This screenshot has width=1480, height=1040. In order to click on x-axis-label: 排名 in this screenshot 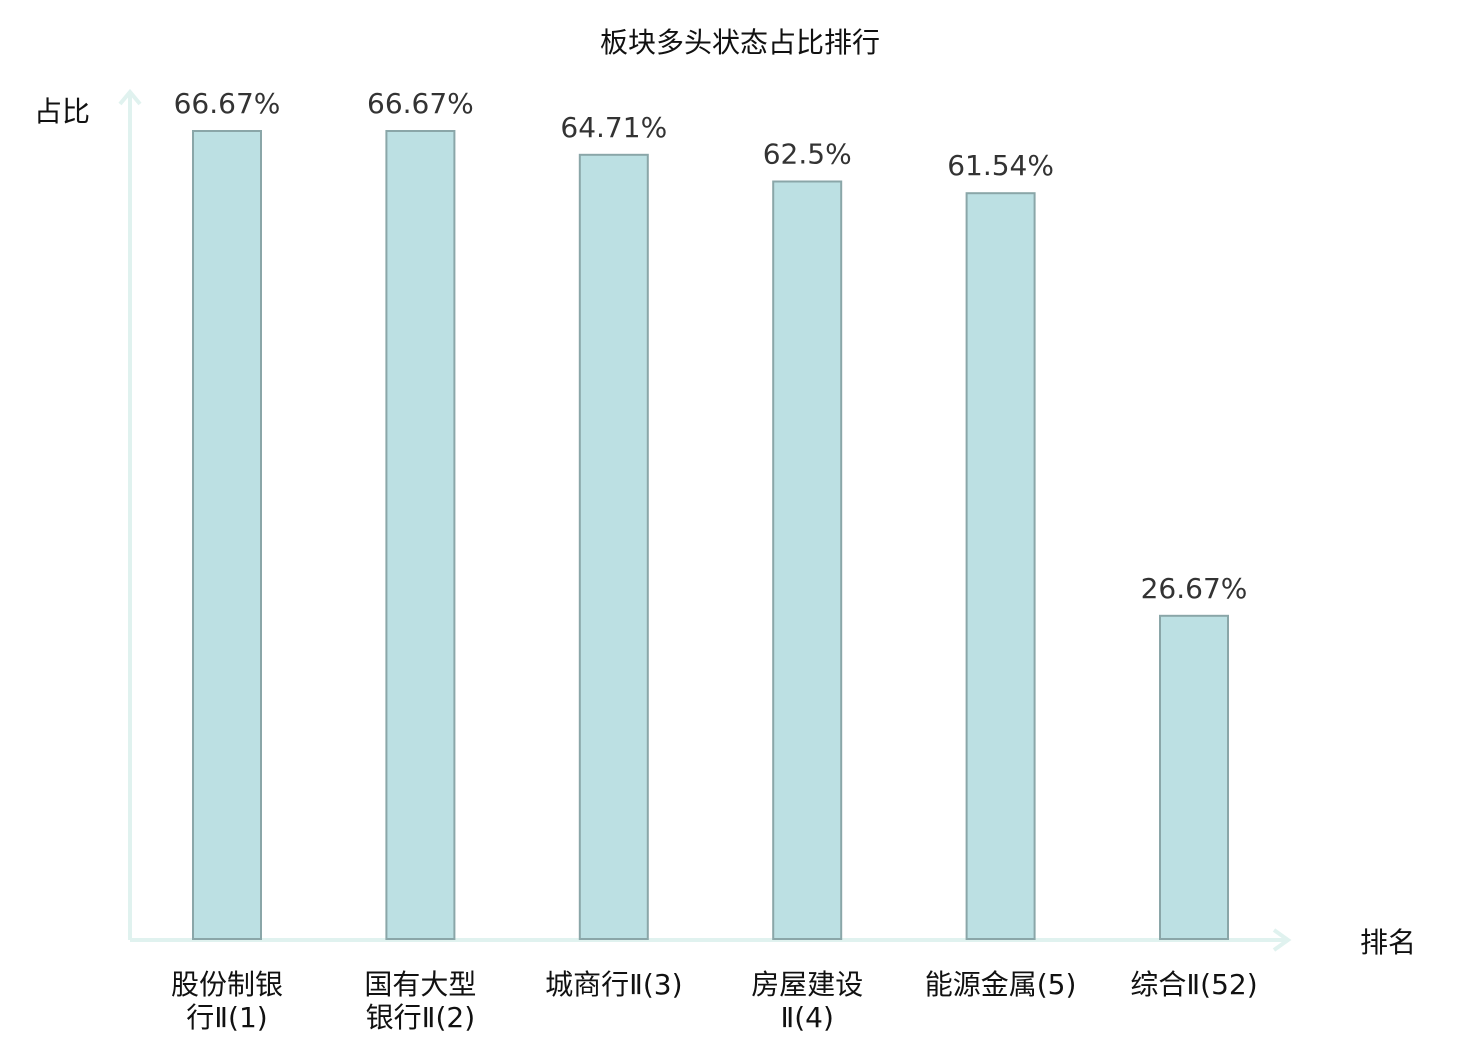, I will do `click(1388, 942)`.